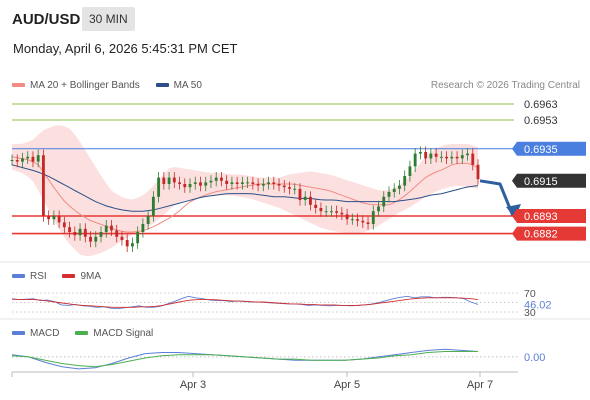 This screenshot has width=590, height=400. Describe the element at coordinates (549, 216) in the screenshot. I see `level-label-support: 0.6893` at that location.